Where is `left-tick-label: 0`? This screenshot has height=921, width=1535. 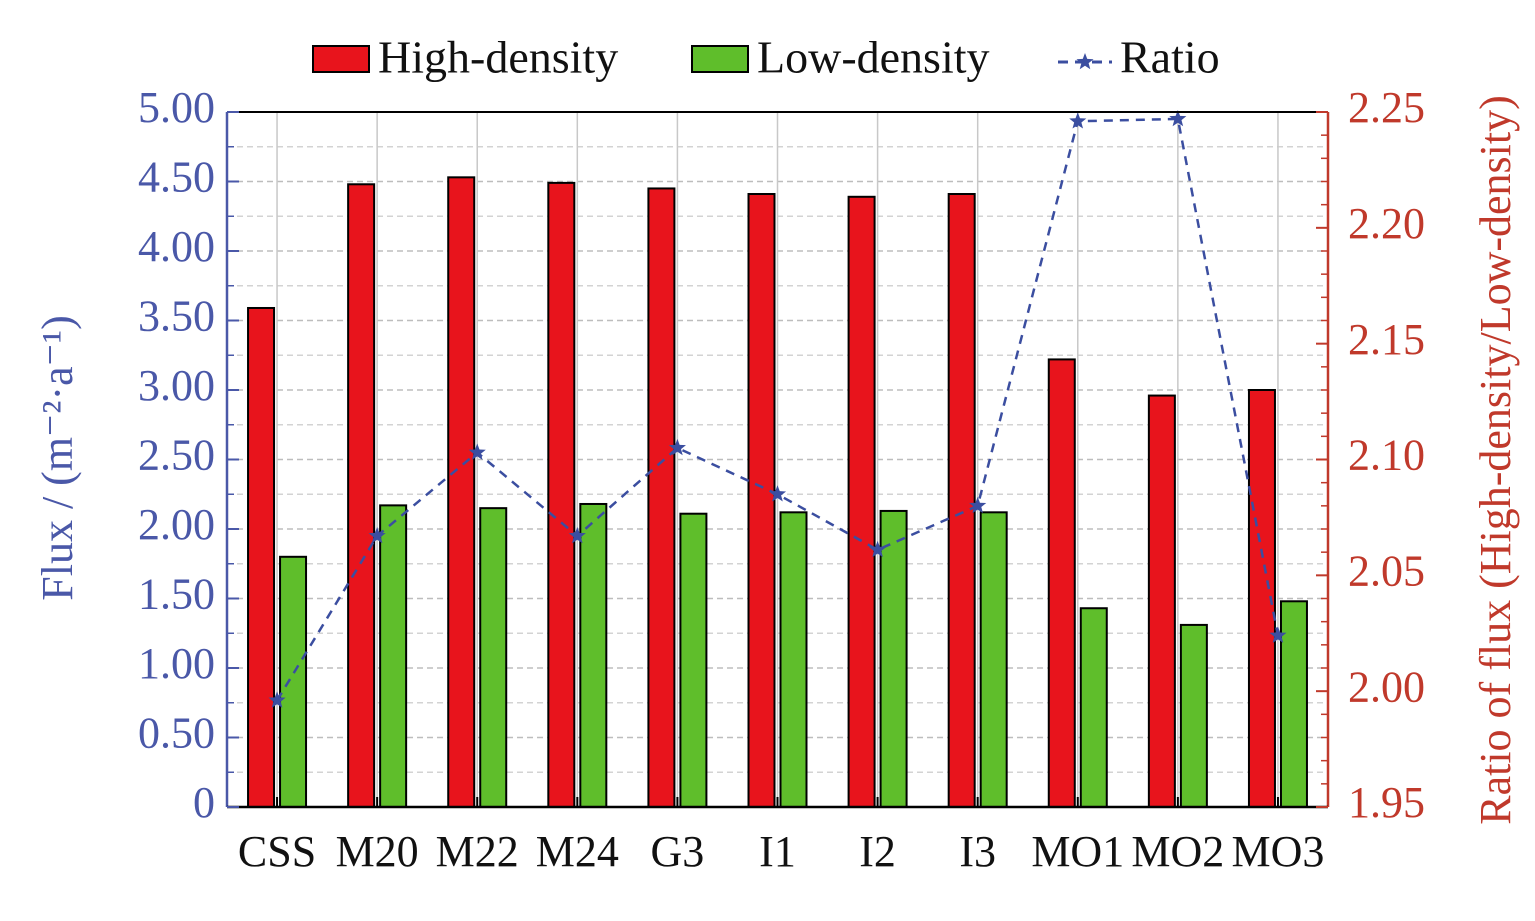 left-tick-label: 0 is located at coordinates (204, 802).